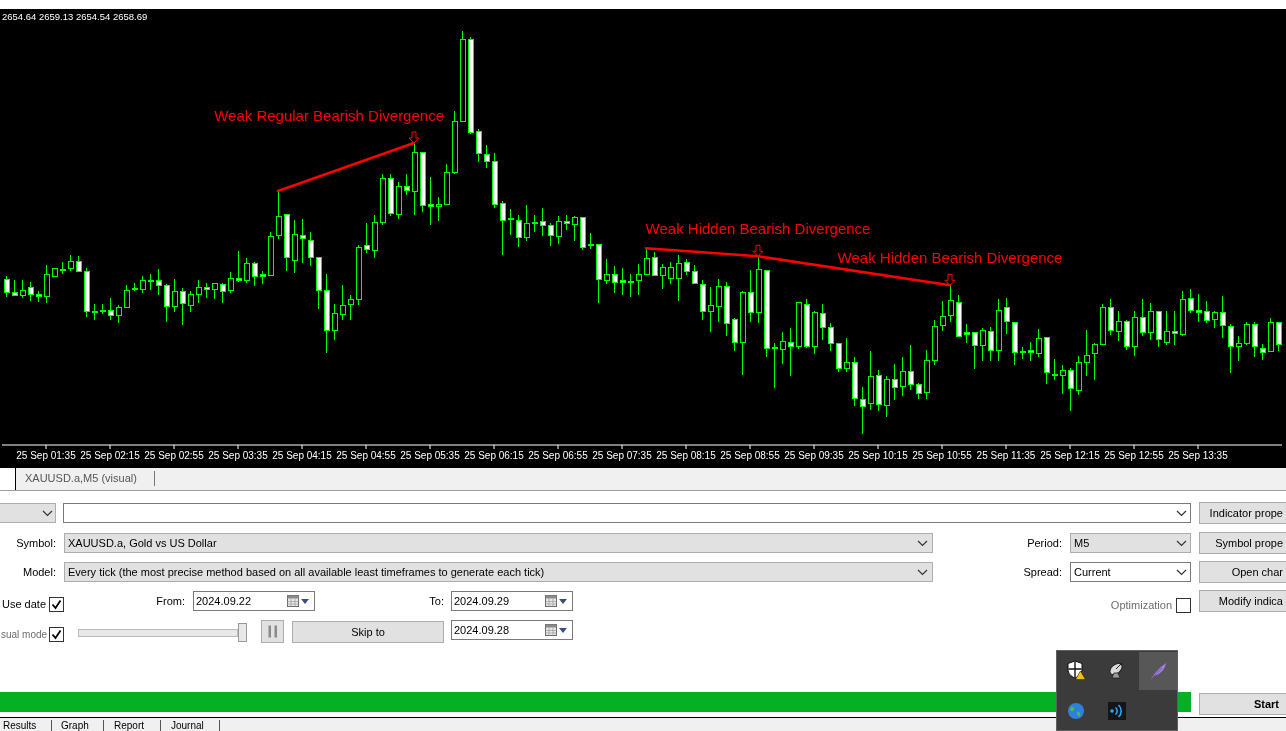 The width and height of the screenshot is (1286, 731). Describe the element at coordinates (24, 634) in the screenshot. I see `text: sual mode` at that location.